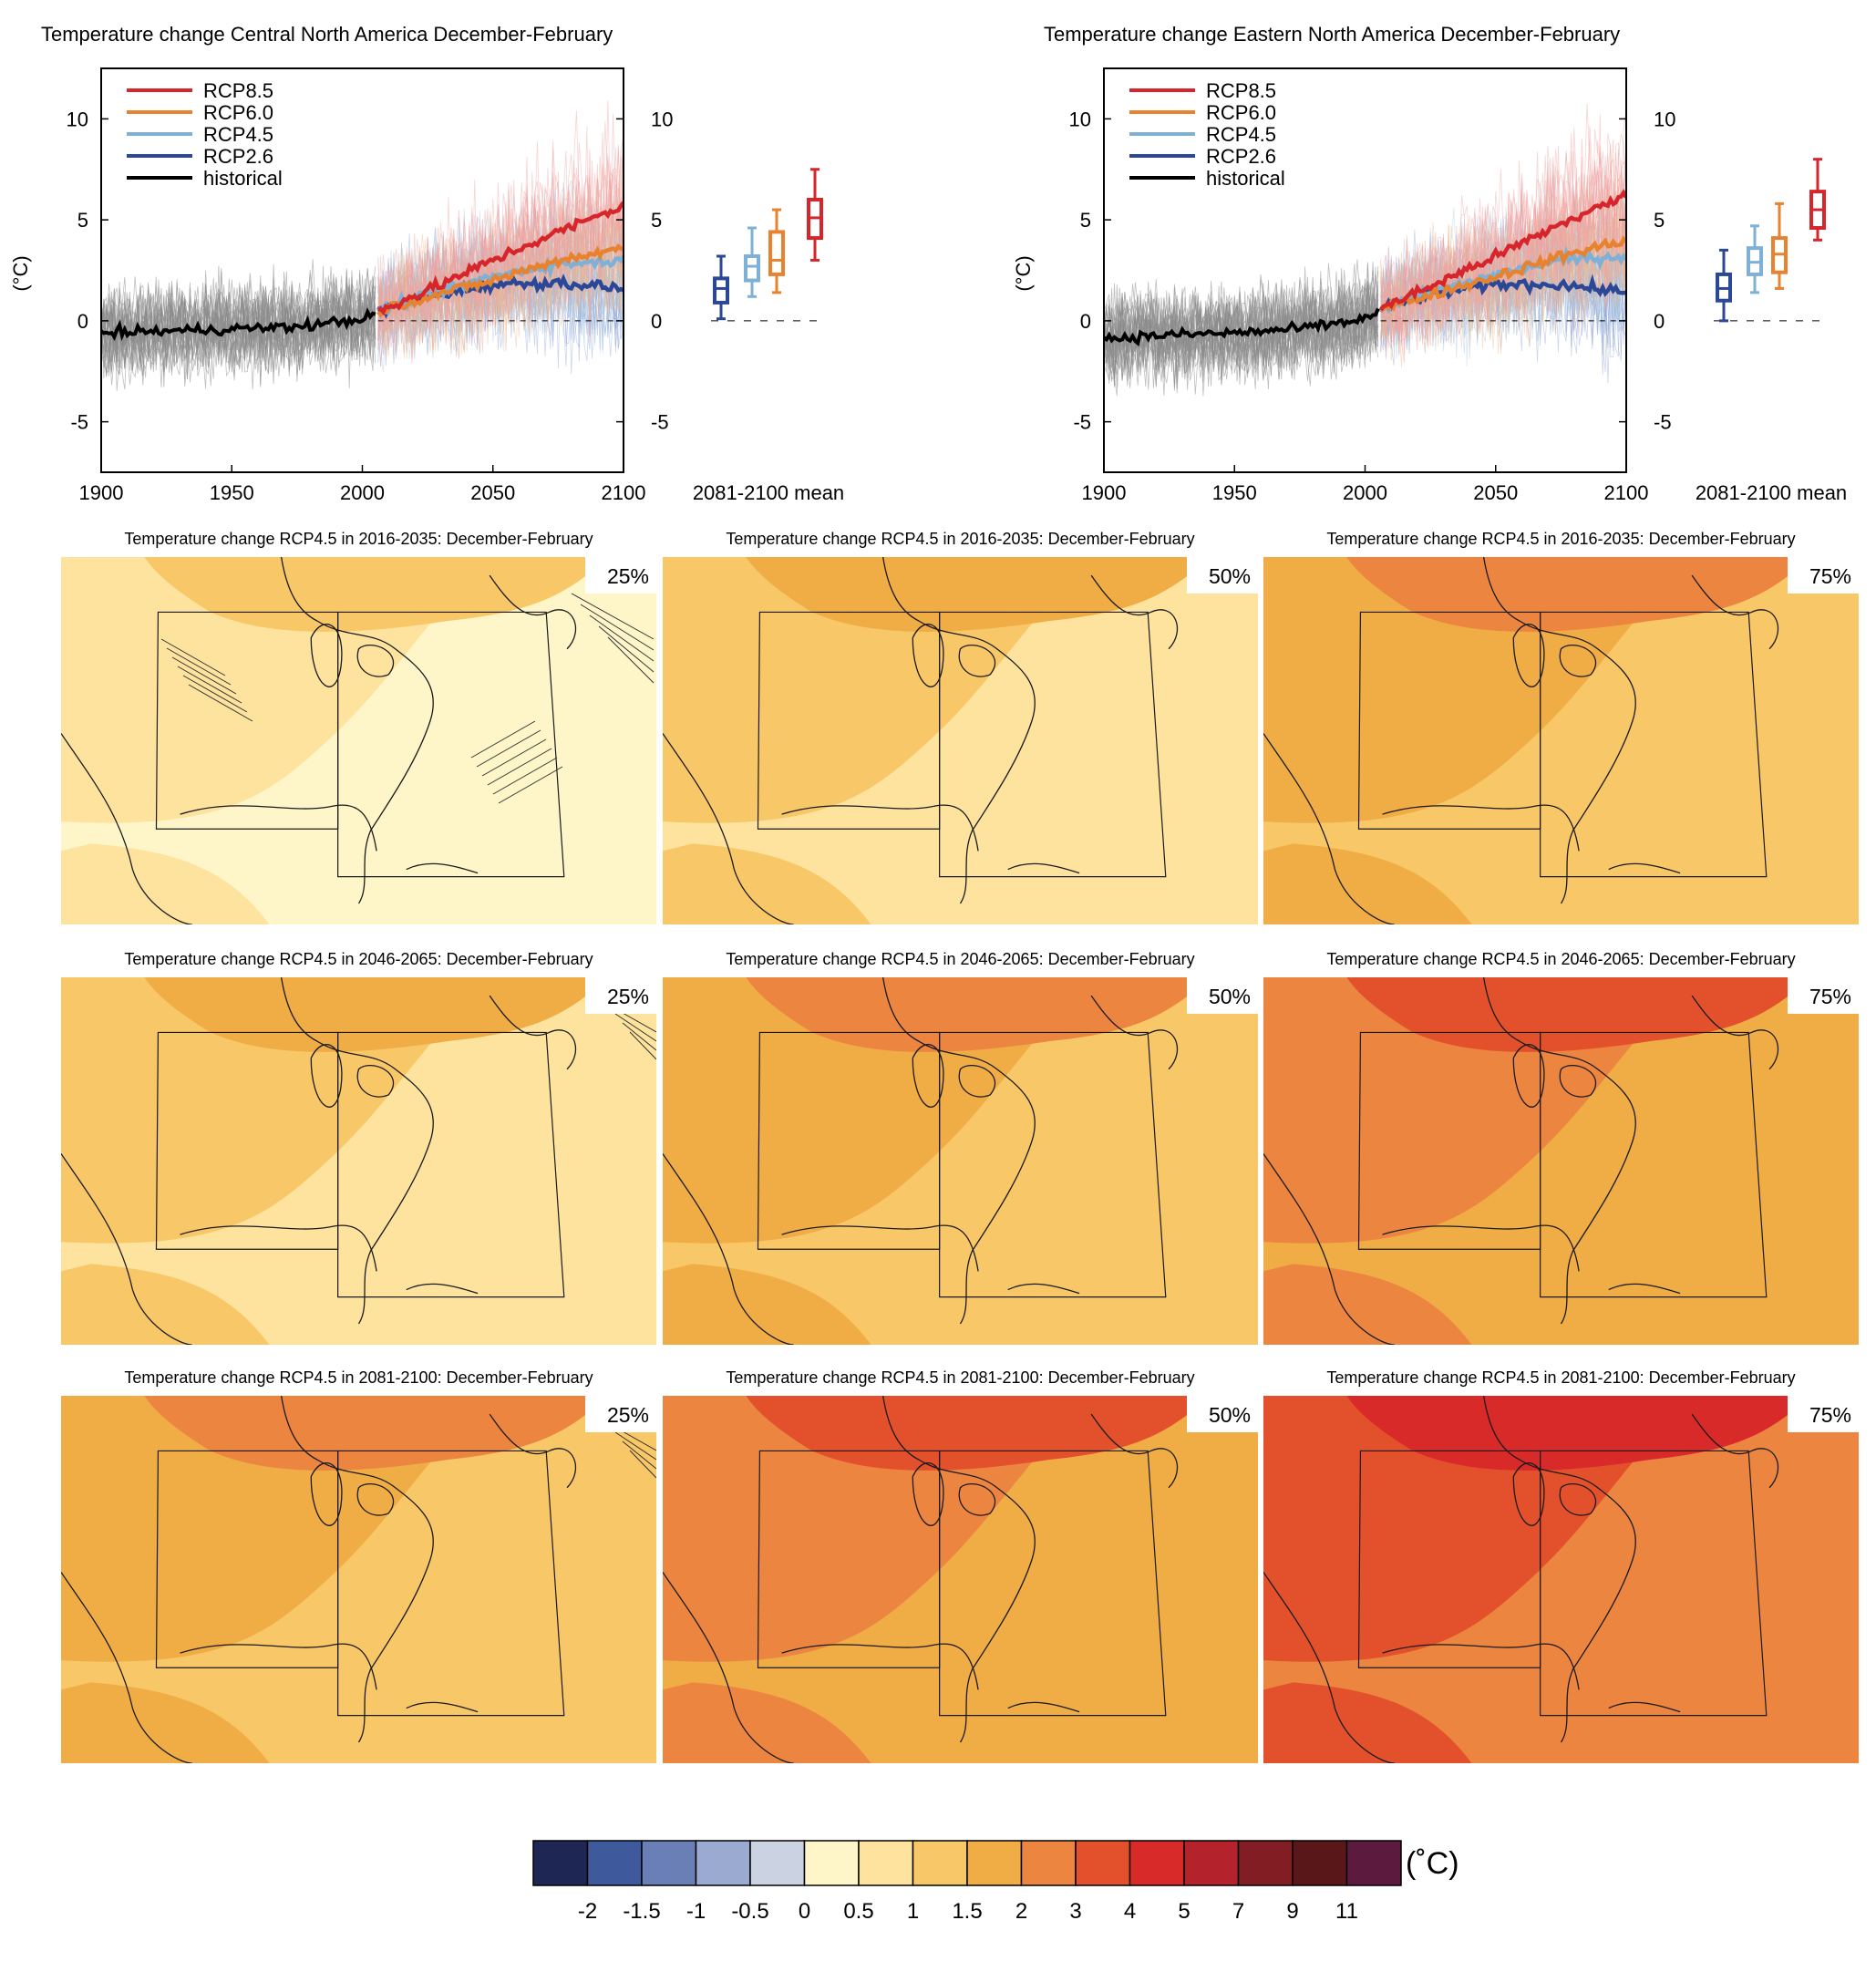 The image size is (1876, 1972). I want to click on percentile-label: 25%, so click(628, 576).